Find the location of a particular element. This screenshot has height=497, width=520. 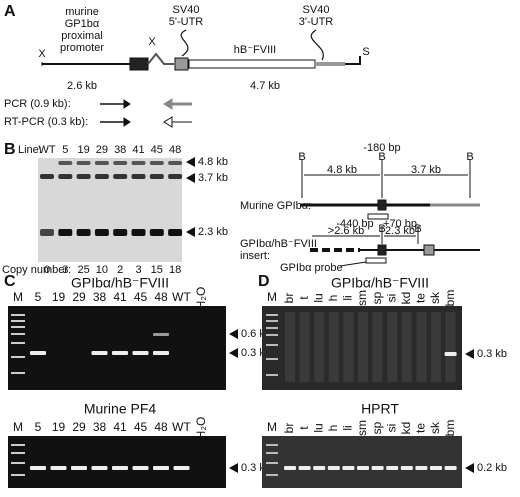

utr5-box is located at coordinates (181, 64).